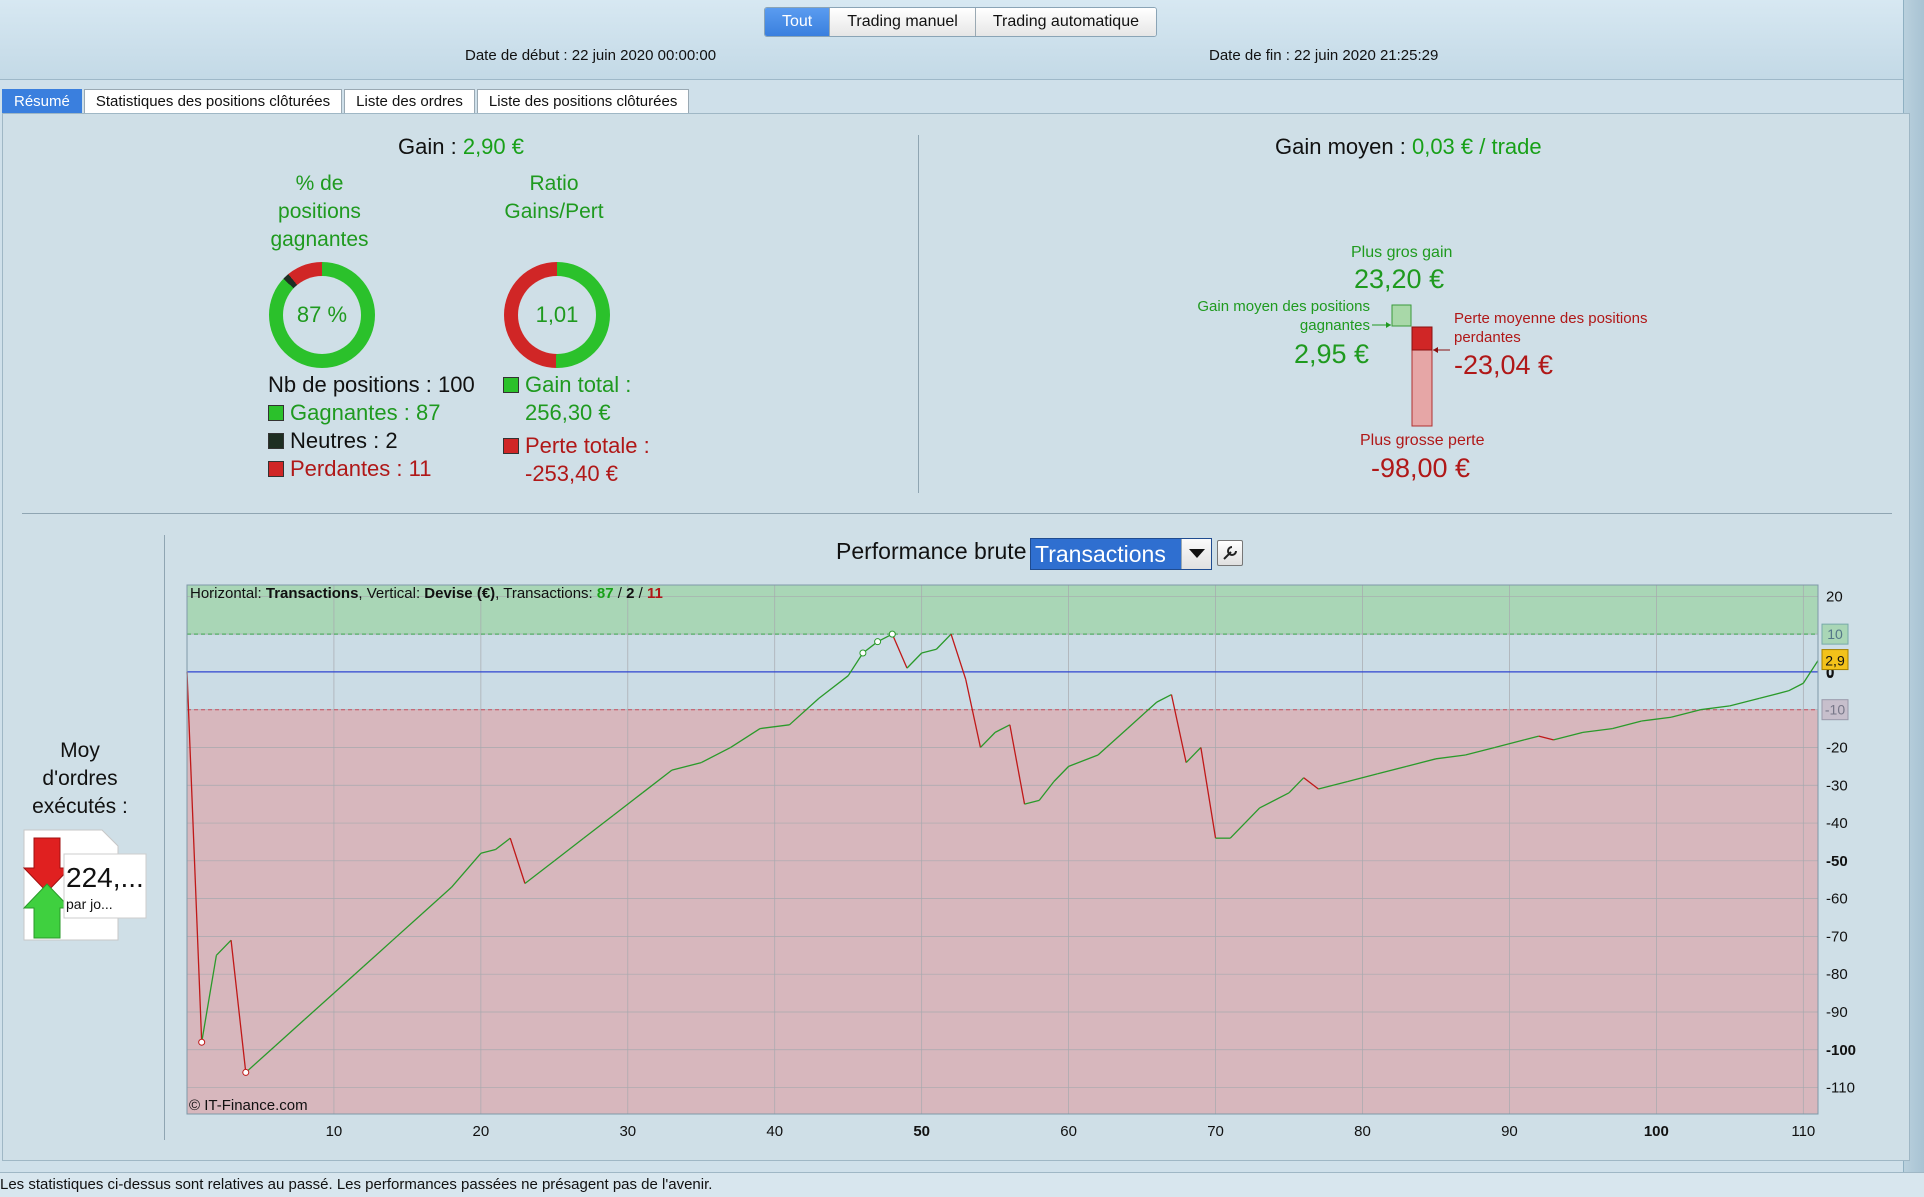 This screenshot has height=1197, width=1924. Describe the element at coordinates (576, 446) in the screenshot. I see `perte-totale-stat: Perte totale :` at that location.